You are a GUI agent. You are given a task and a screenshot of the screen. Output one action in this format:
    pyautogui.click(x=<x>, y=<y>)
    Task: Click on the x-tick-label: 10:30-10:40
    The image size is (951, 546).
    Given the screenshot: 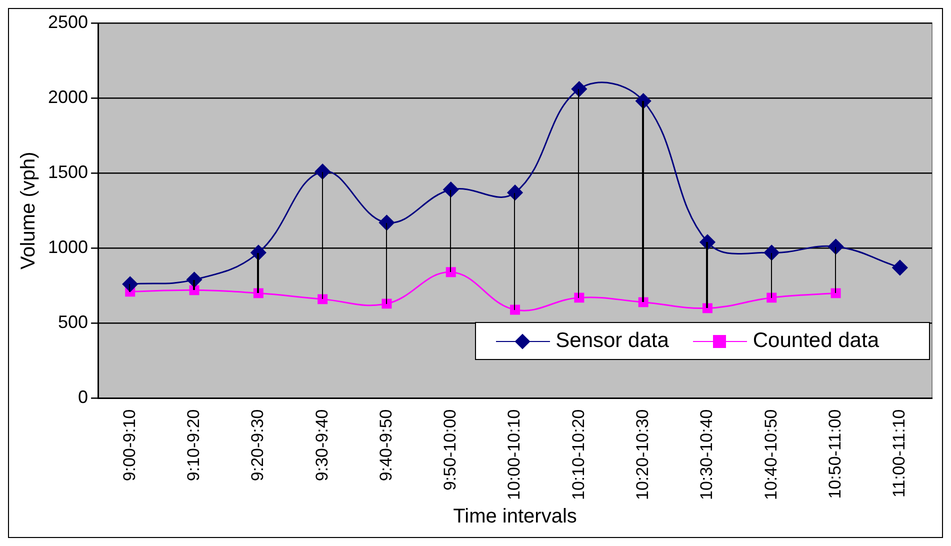 What is the action you would take?
    pyautogui.click(x=706, y=454)
    